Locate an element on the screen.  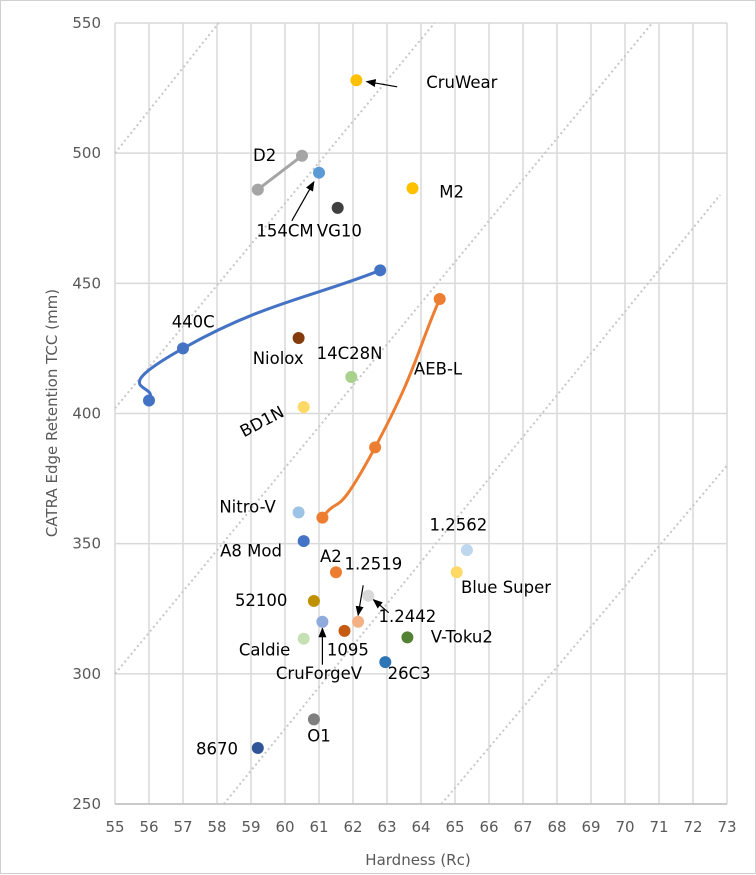
series-line-aeb-l is located at coordinates (381, 408).